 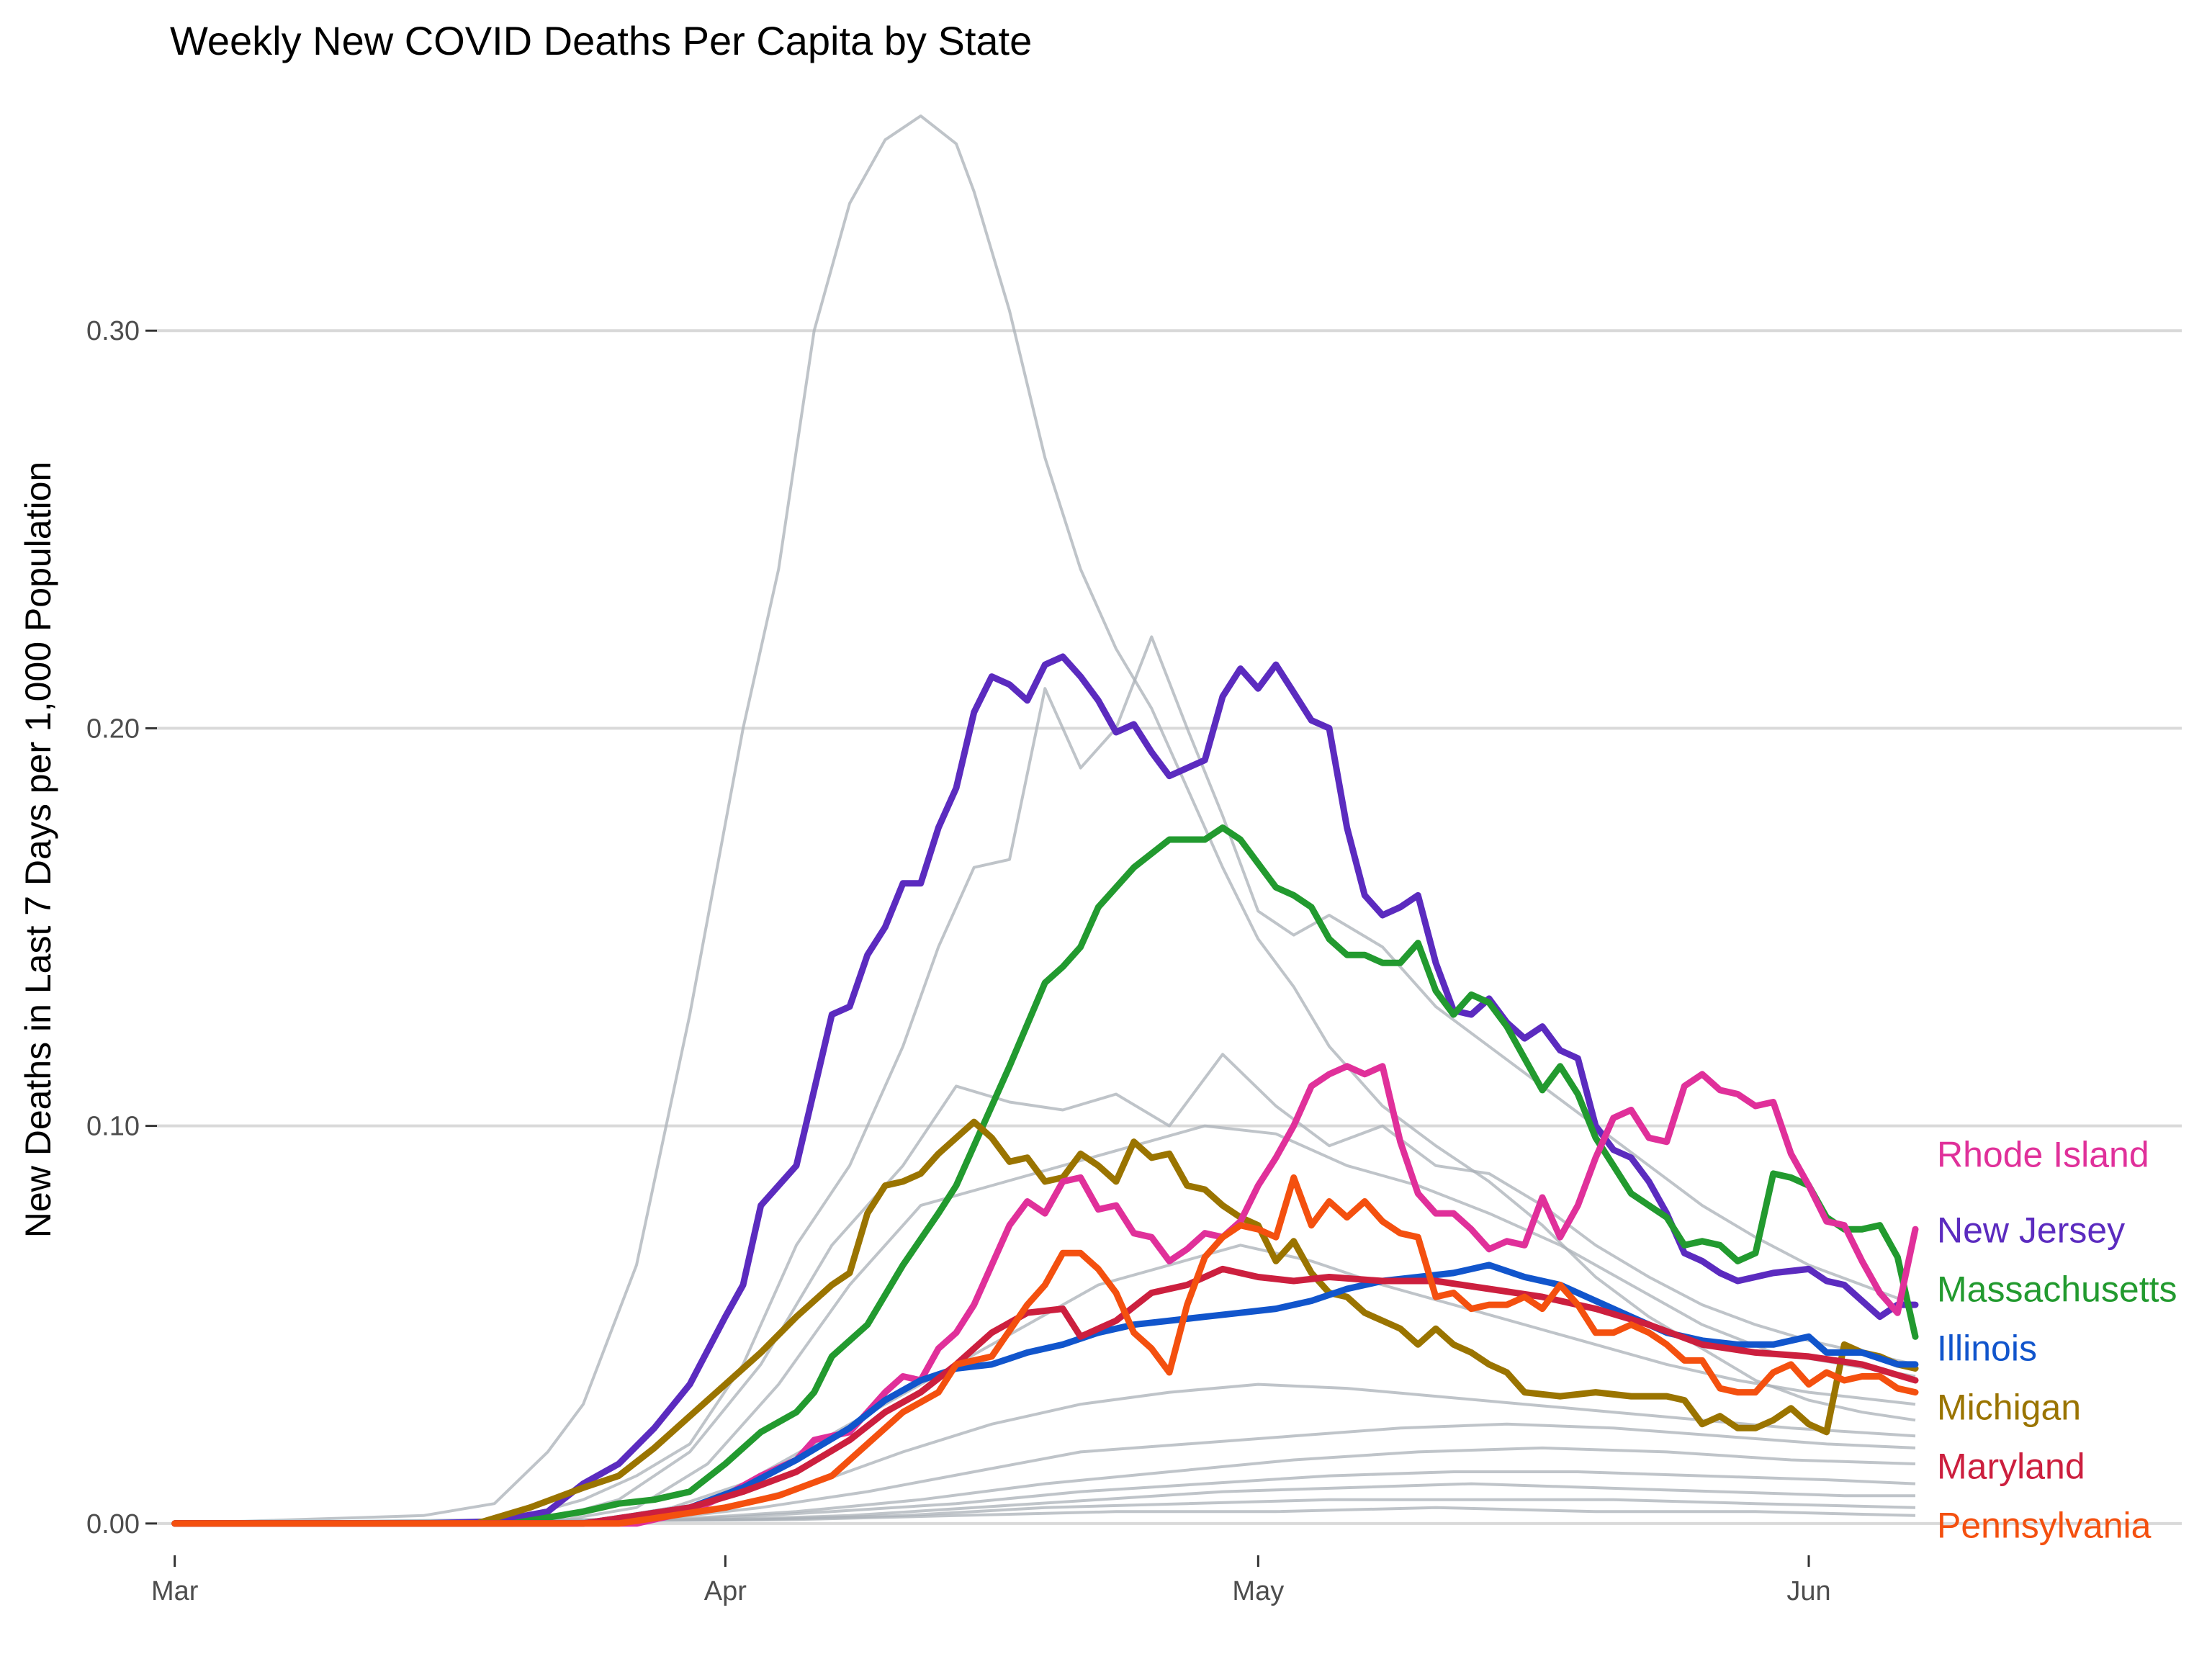 What do you see at coordinates (2009, 1407) in the screenshot?
I see `series-label: Michigan` at bounding box center [2009, 1407].